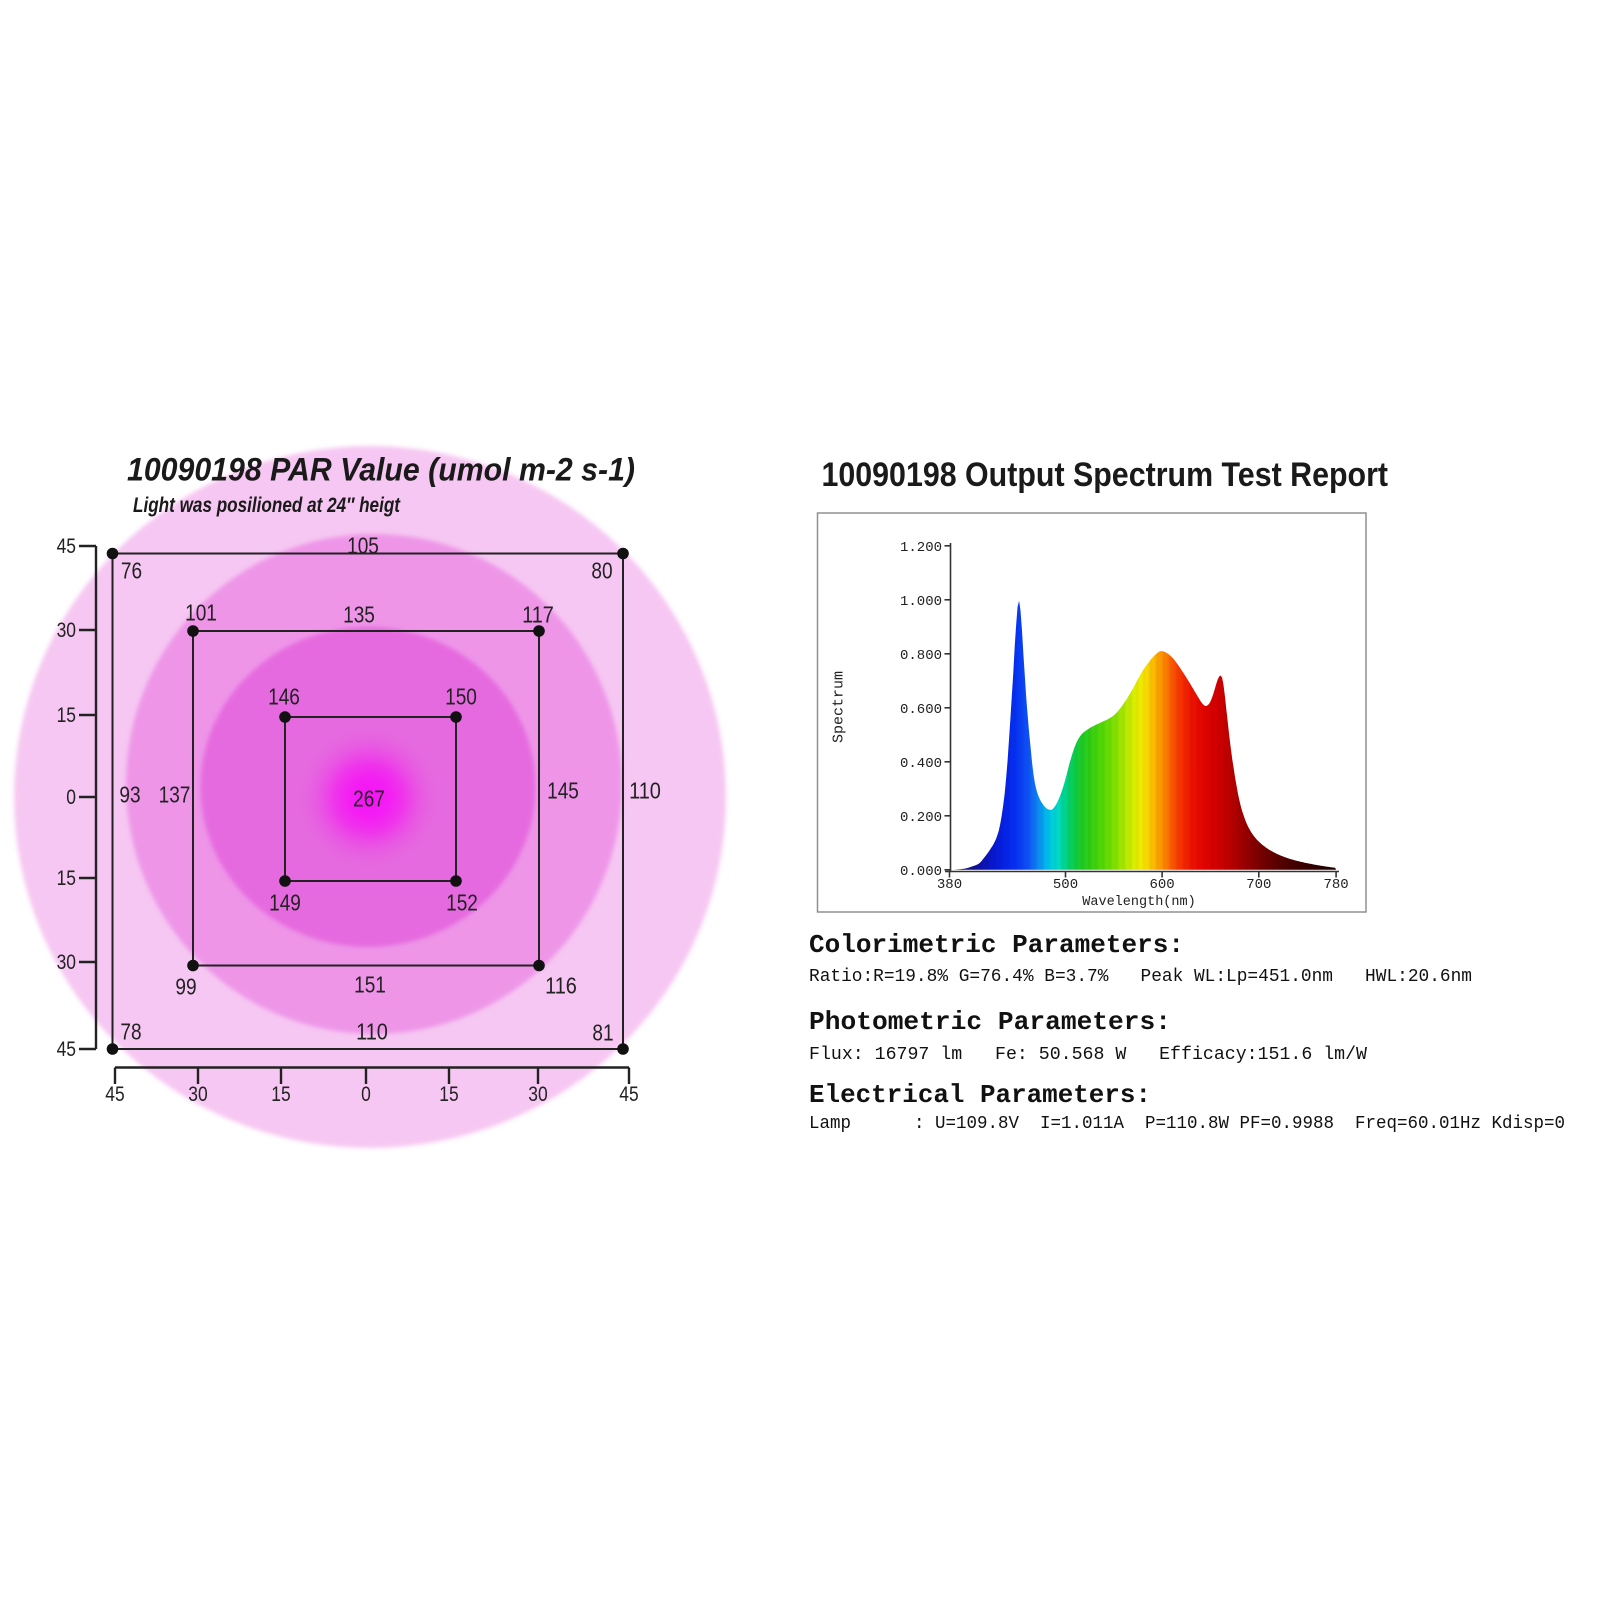 The height and width of the screenshot is (1600, 1600). Describe the element at coordinates (996, 945) in the screenshot. I see `svg-text: Colorimetric Parameters:` at that location.